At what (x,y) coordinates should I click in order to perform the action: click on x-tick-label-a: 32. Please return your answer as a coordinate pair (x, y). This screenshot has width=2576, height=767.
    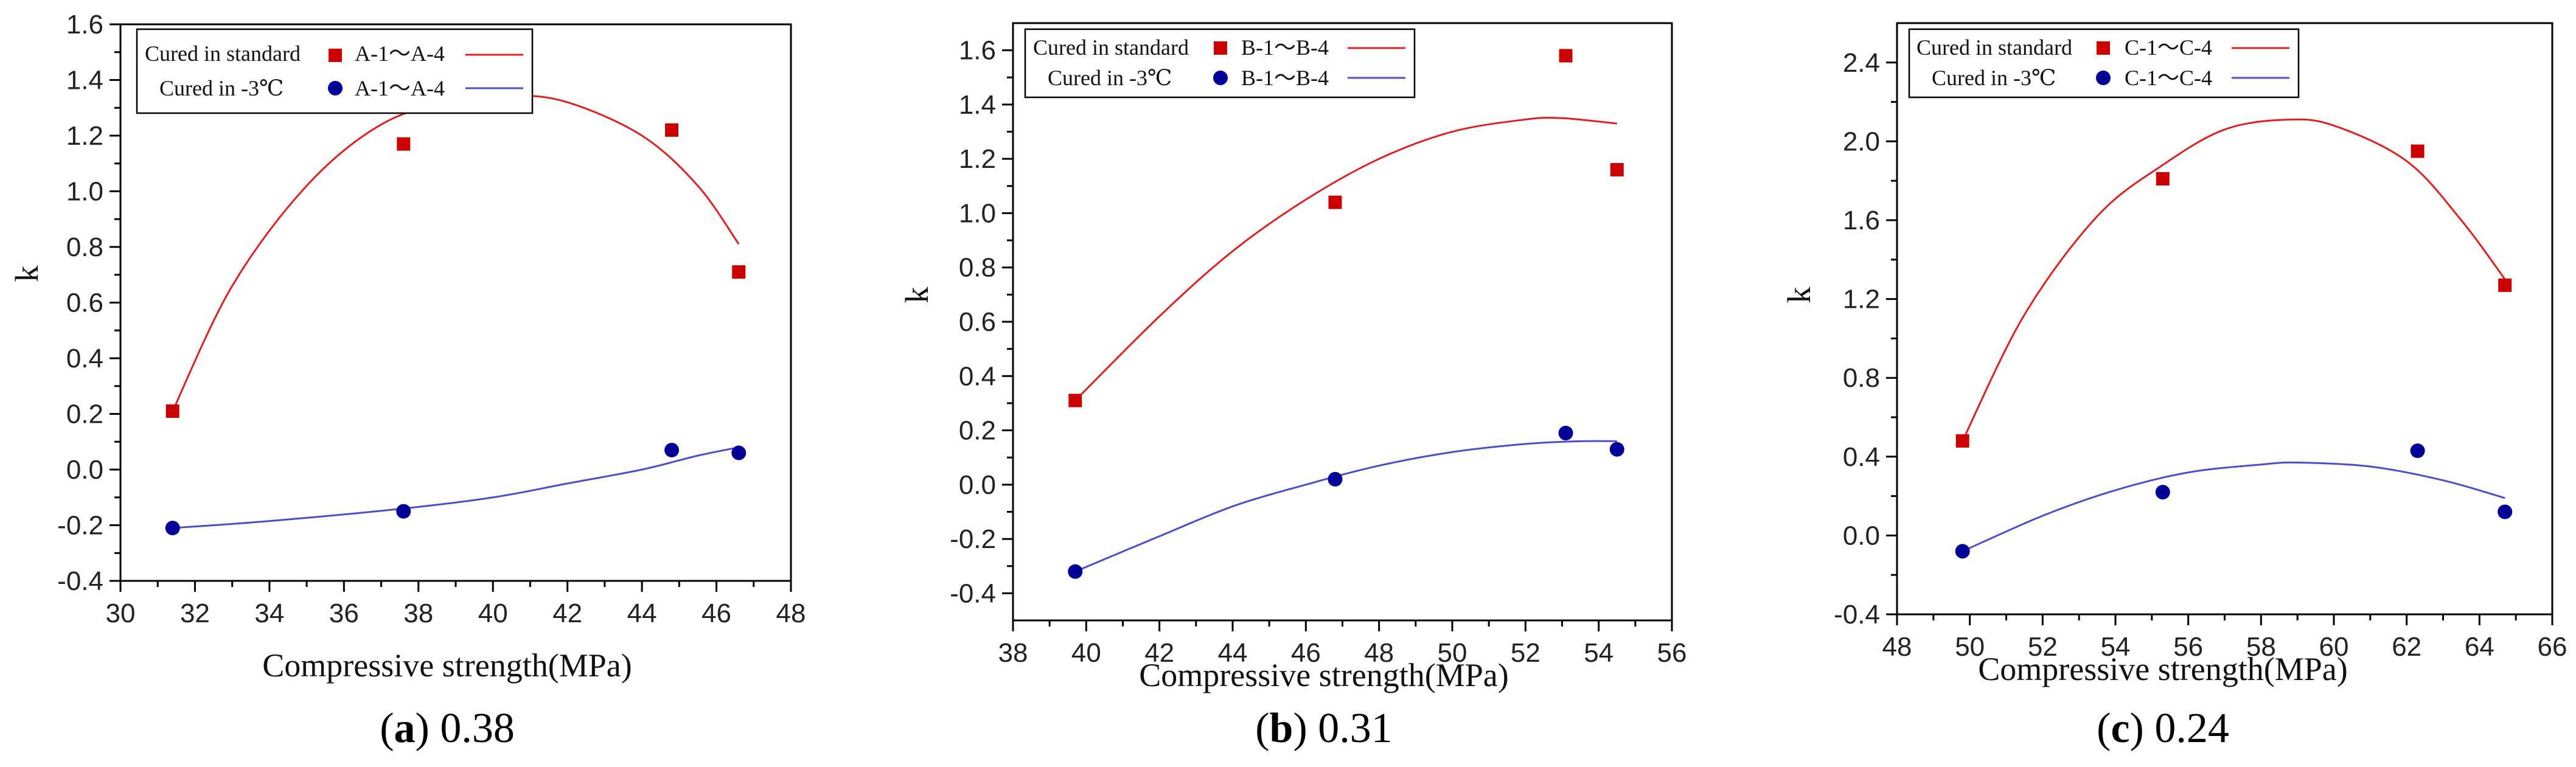
    Looking at the image, I should click on (195, 613).